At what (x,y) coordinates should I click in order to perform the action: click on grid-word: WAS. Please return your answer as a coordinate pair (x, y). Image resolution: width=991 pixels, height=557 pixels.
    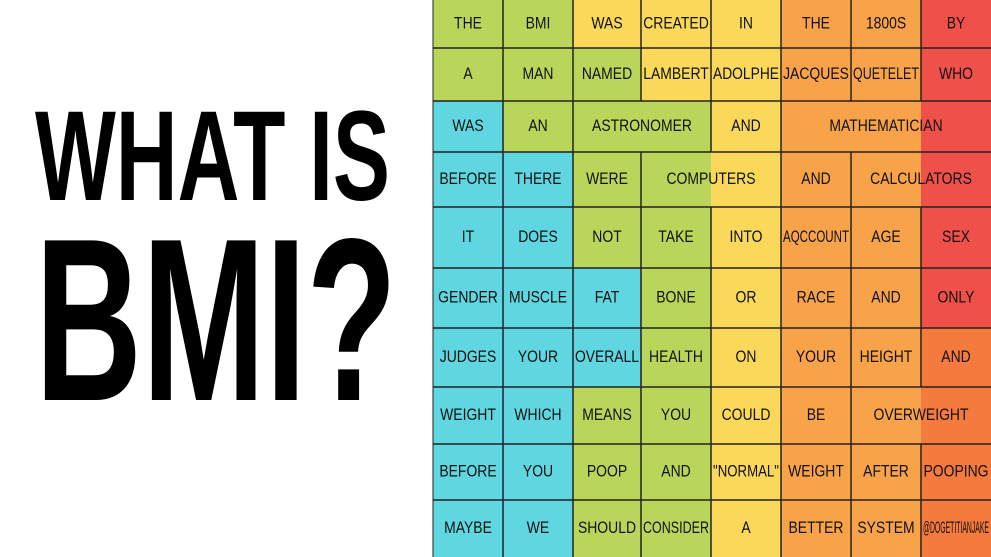
    Looking at the image, I should click on (467, 125).